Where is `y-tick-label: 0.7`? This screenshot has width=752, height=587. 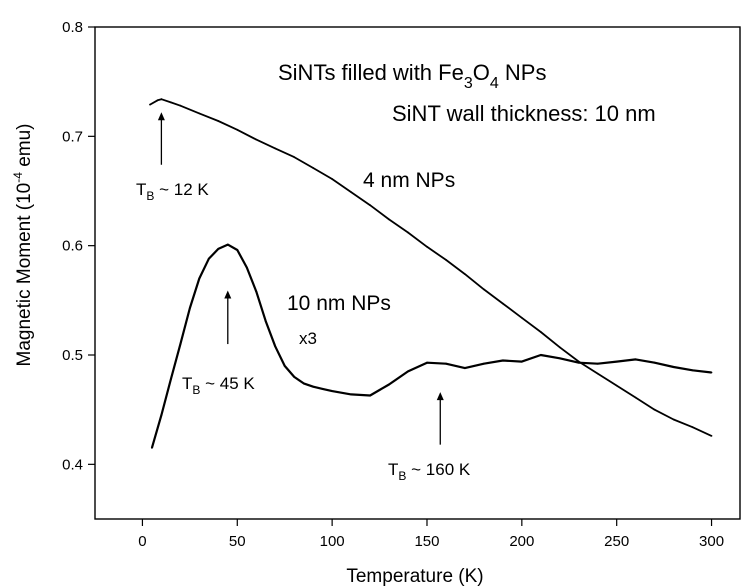
y-tick-label: 0.7 is located at coordinates (72, 136).